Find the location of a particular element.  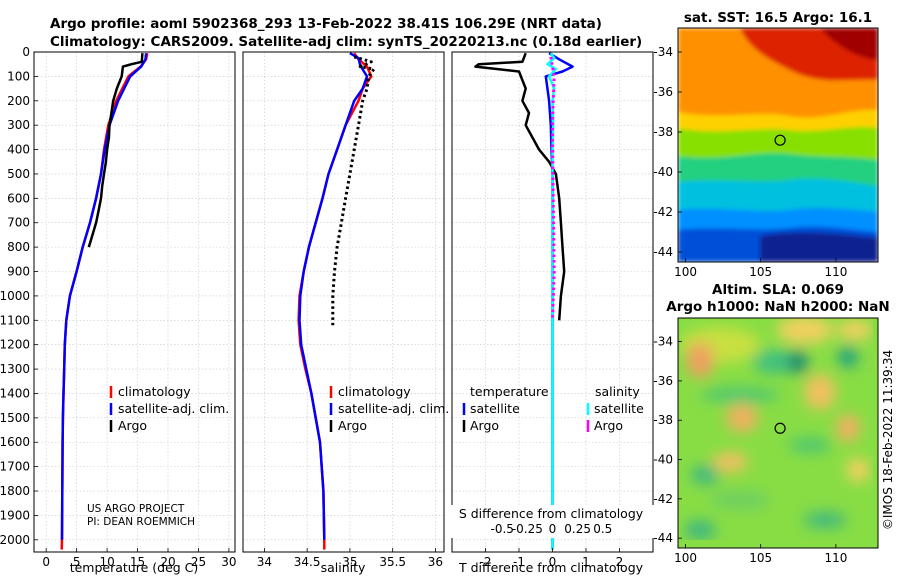

depth-tick-label: 100 is located at coordinates (18, 76).